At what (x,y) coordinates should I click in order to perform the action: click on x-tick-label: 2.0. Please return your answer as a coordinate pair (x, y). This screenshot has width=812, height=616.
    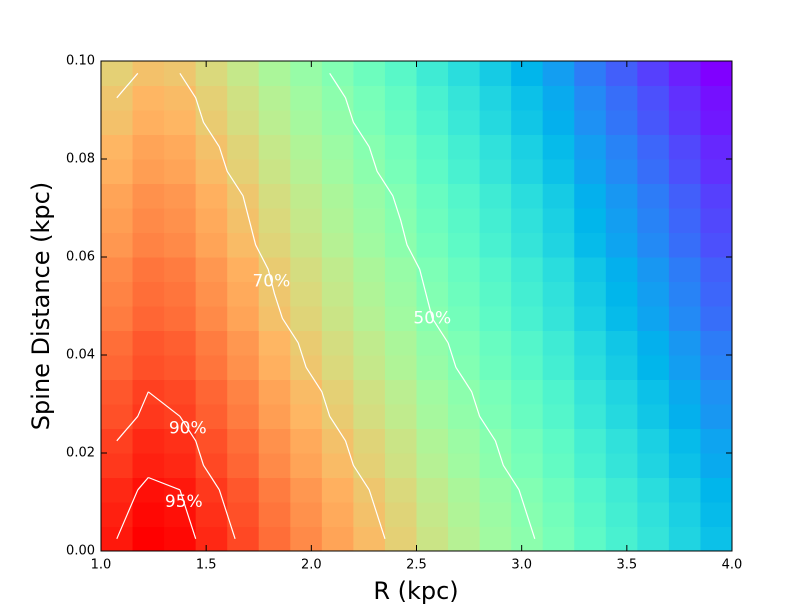
    Looking at the image, I should click on (311, 565).